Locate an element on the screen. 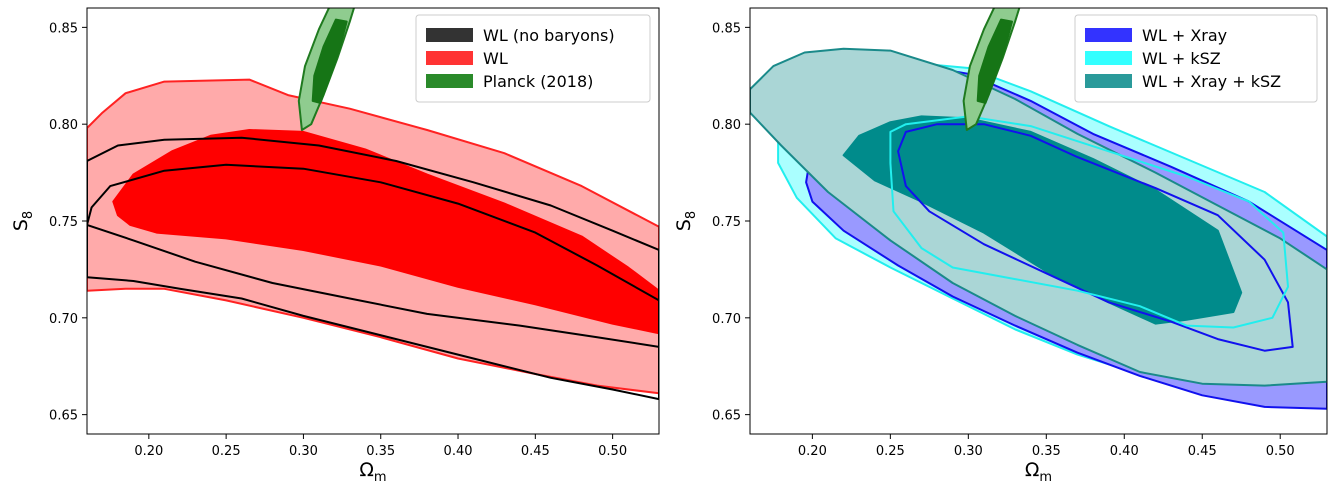 Image resolution: width=1331 pixels, height=491 pixels. legend: WL + Xray WL + kSZ WL + Xray + kSZ is located at coordinates (1196, 58).